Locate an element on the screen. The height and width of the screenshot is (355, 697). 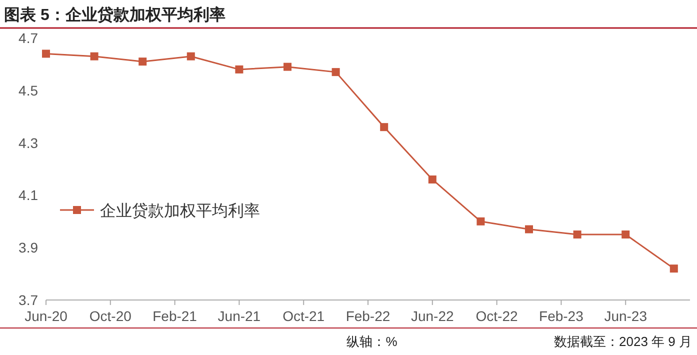
legend: 企业贷款加权平均利率 is located at coordinates (160, 211).